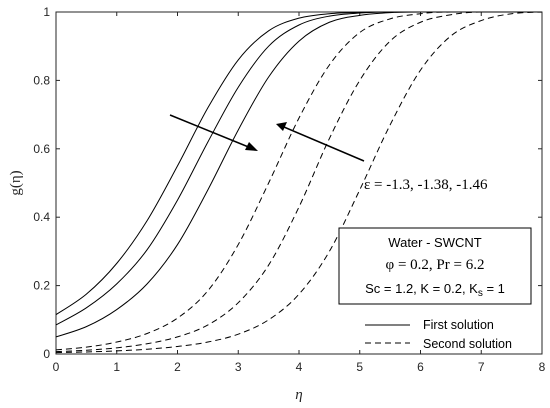 This screenshot has width=550, height=408. What do you see at coordinates (41, 286) in the screenshot?
I see `y-tick-label: 0.2` at bounding box center [41, 286].